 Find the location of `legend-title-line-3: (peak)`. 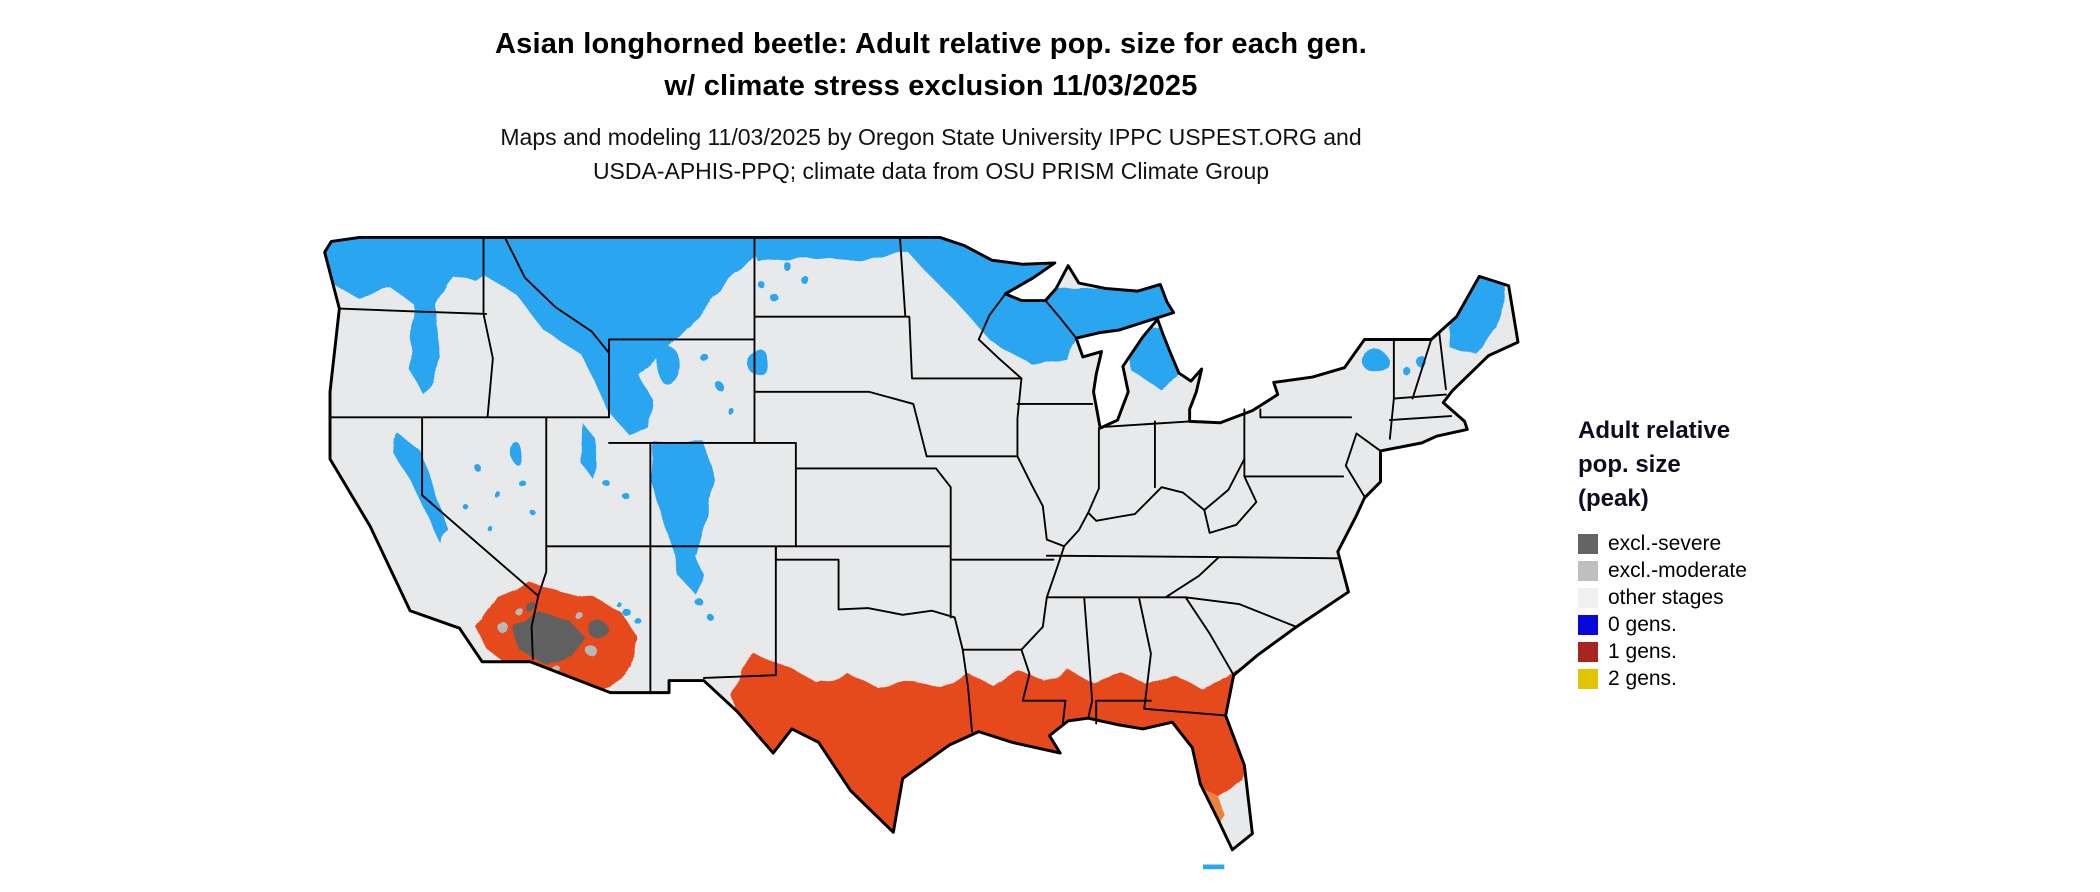

legend-title-line-3: (peak) is located at coordinates (1613, 498).